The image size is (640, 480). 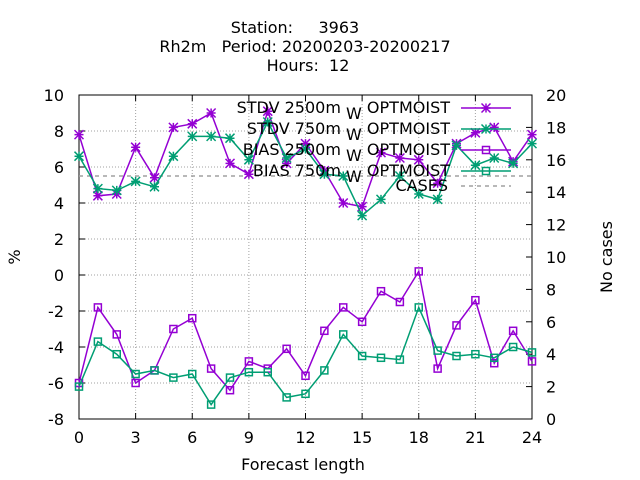 What do you see at coordinates (304, 46) in the screenshot?
I see `title-variable-period: Rh2m Period: 20200203-20200217` at bounding box center [304, 46].